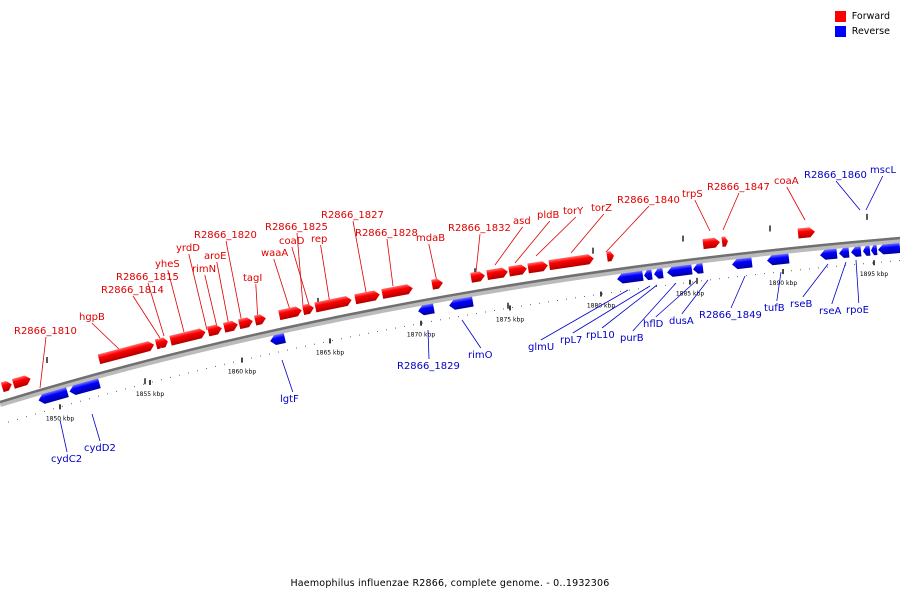 The width and height of the screenshot is (900, 600). Describe the element at coordinates (601, 306) in the screenshot. I see `scale-tick-label: 1880 kbp` at that location.